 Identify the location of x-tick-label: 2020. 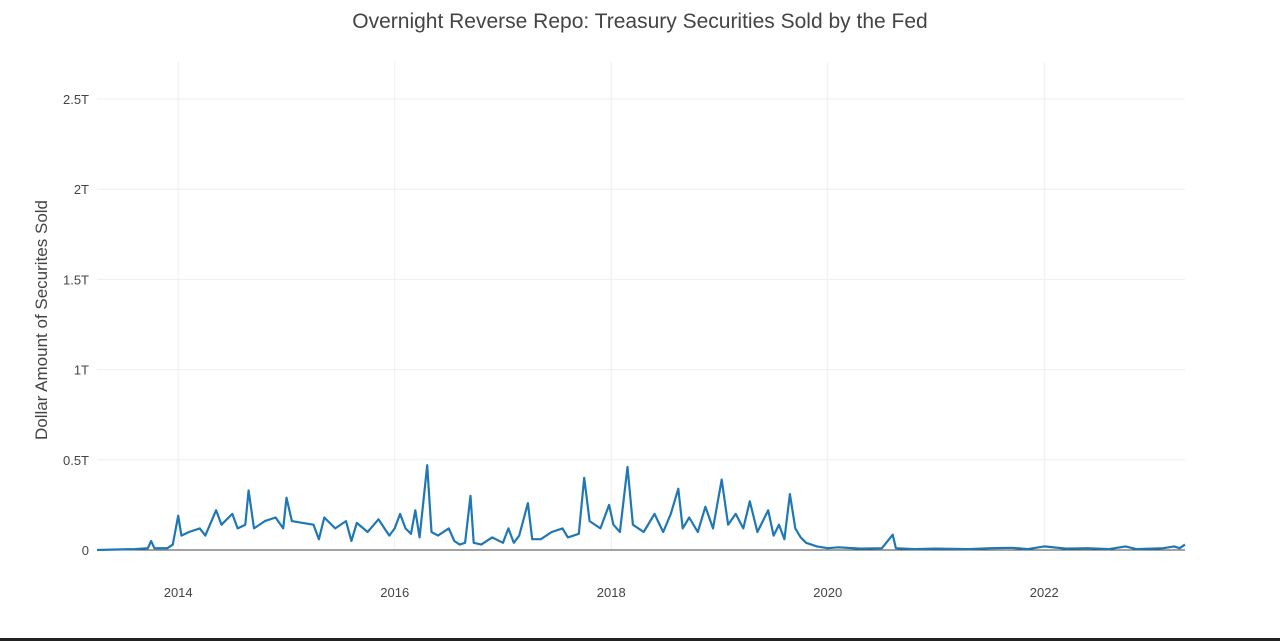
(827, 592).